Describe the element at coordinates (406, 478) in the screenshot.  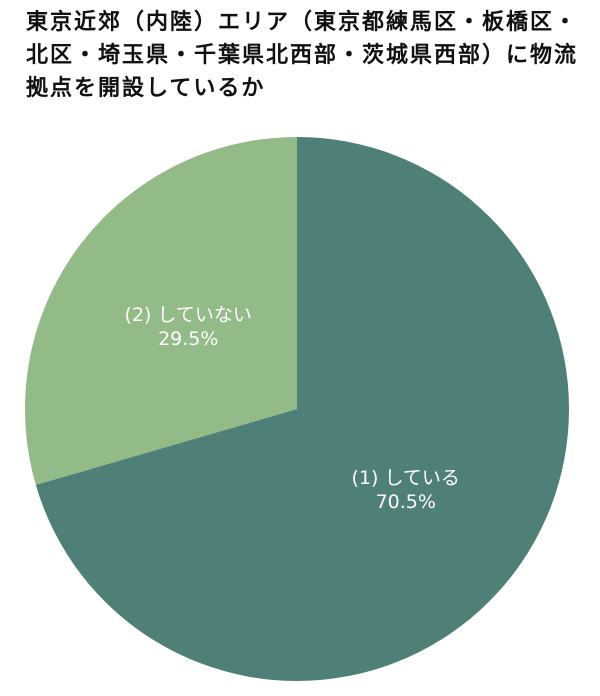
I see `slice-label: (1) している` at that location.